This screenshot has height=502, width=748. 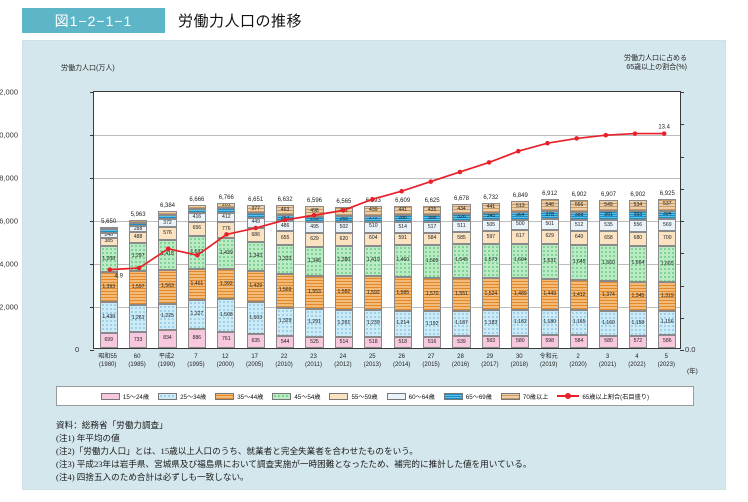 I want to click on bar-total-label: 6,565, so click(x=344, y=201).